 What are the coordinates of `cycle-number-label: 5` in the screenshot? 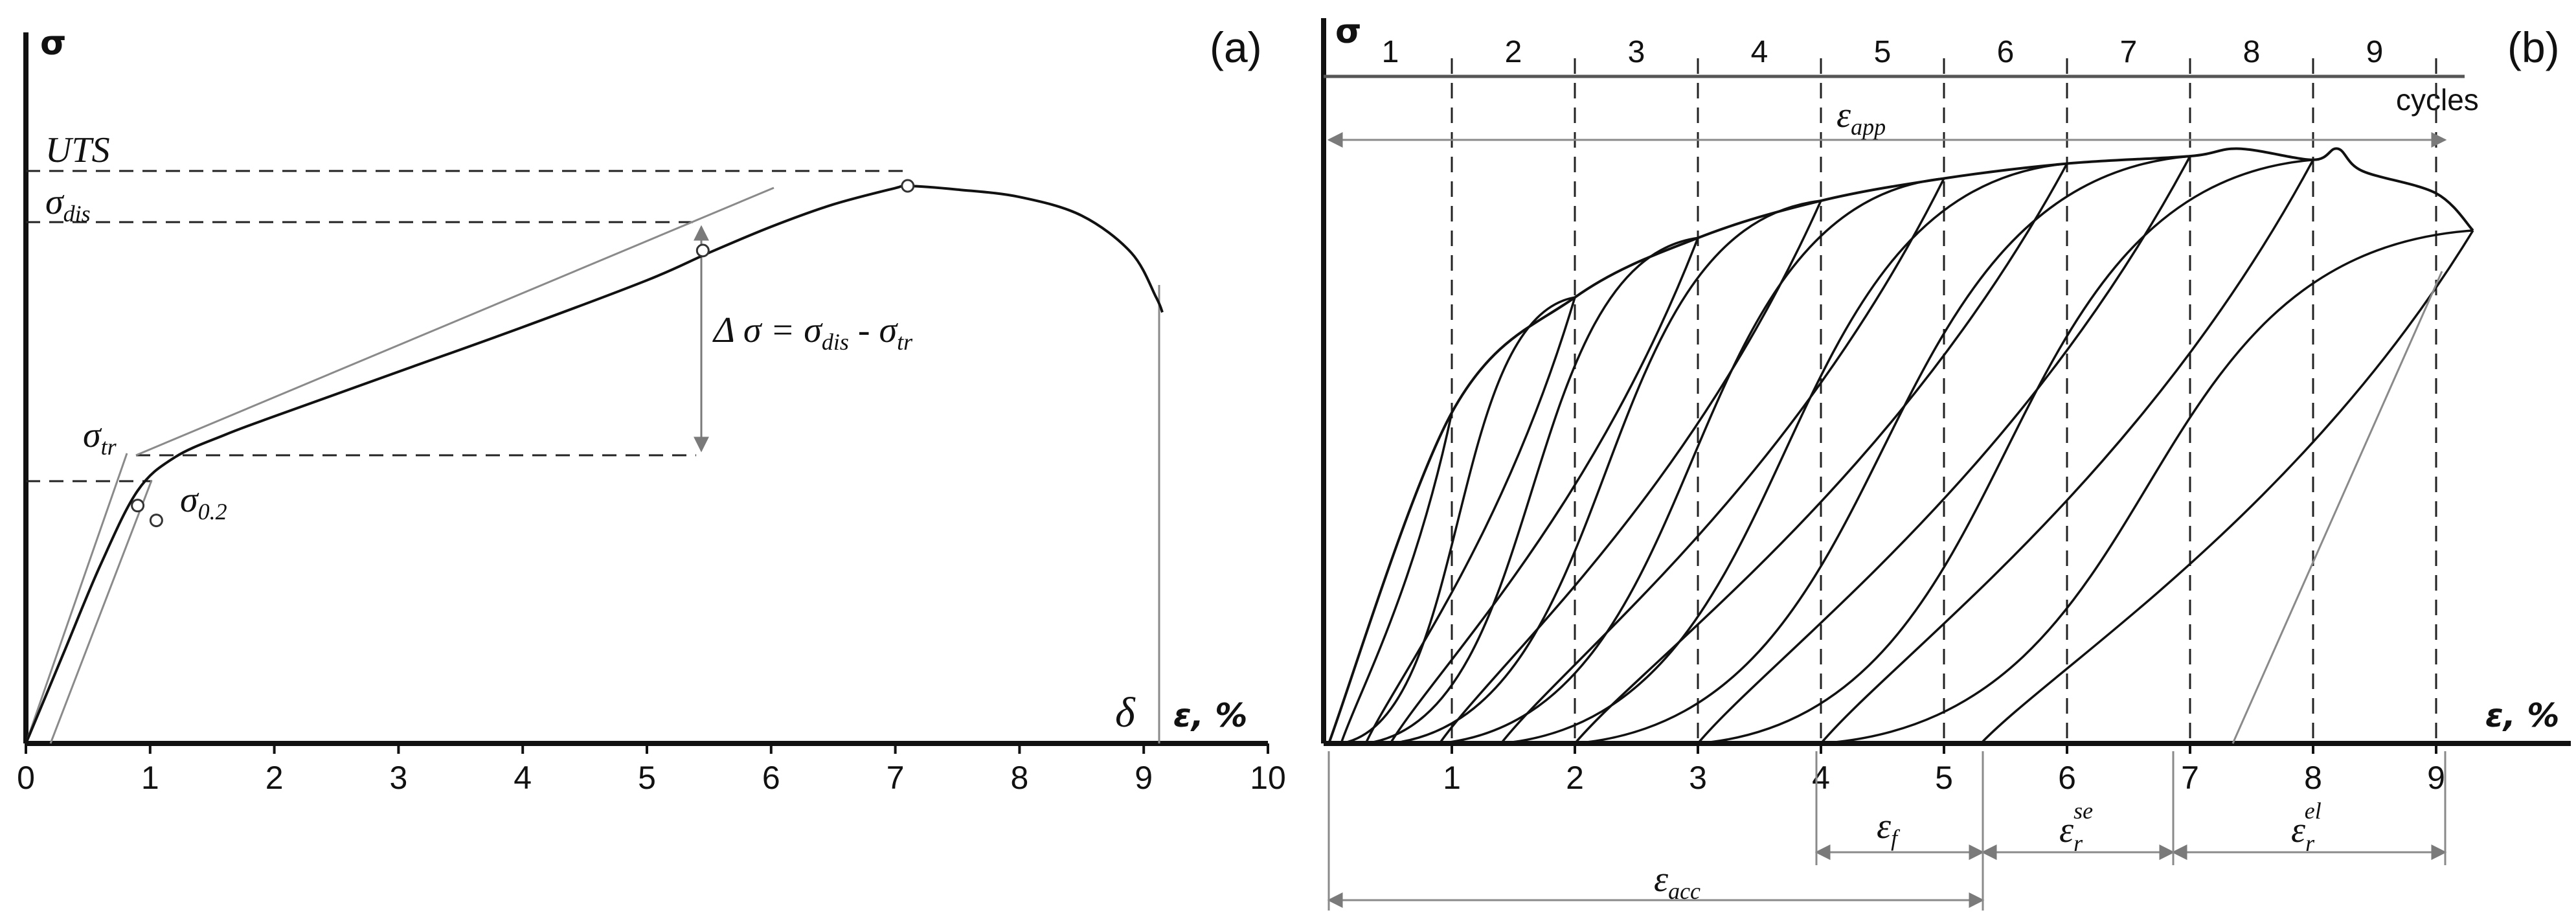 It's located at (1883, 52).